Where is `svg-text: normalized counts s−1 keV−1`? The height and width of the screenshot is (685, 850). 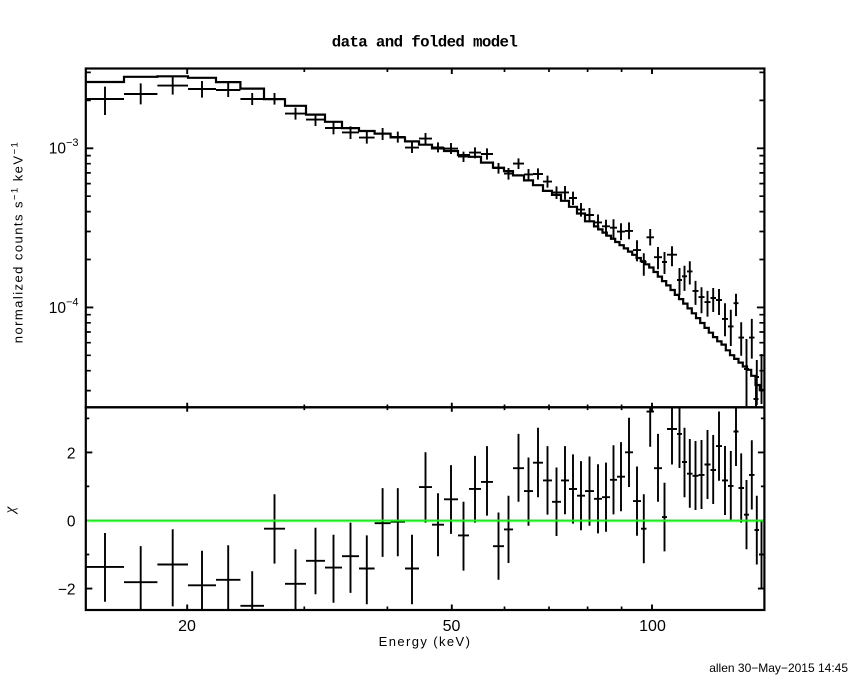
svg-text: normalized counts s−1 keV−1 is located at coordinates (18, 242).